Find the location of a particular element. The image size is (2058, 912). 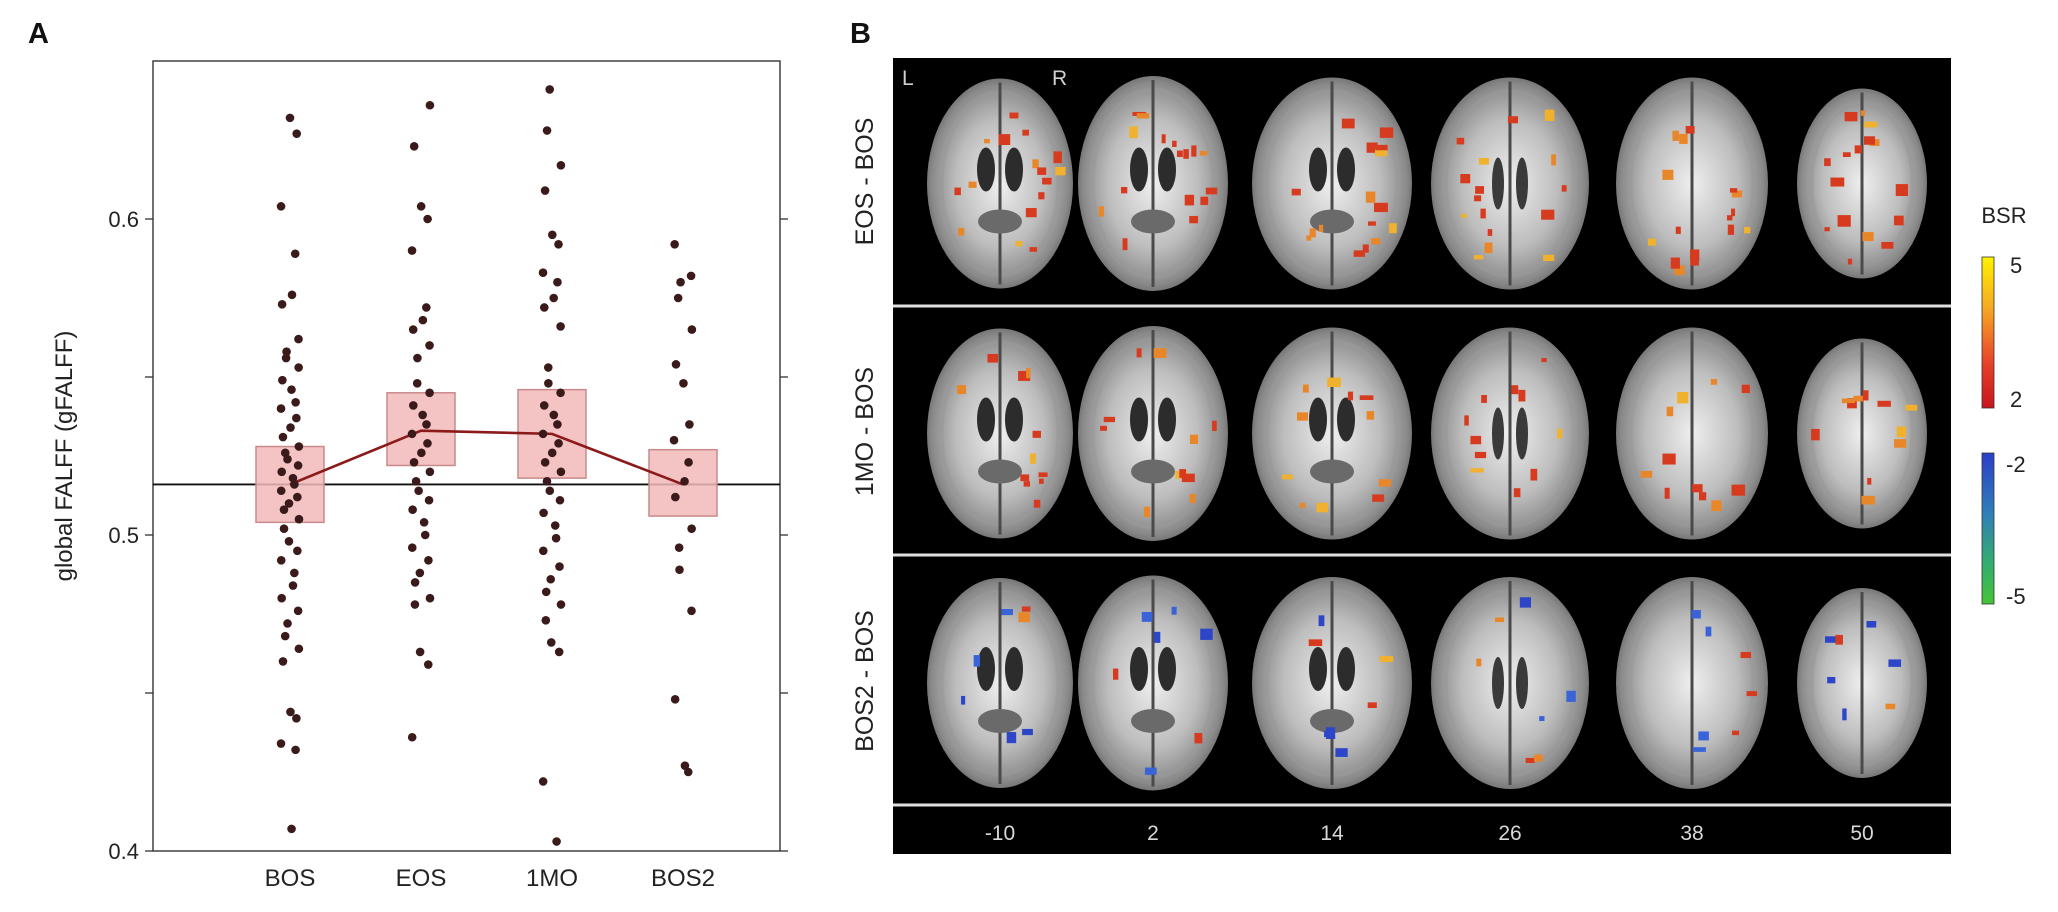

hemisphere-left-label: L is located at coordinates (908, 78).